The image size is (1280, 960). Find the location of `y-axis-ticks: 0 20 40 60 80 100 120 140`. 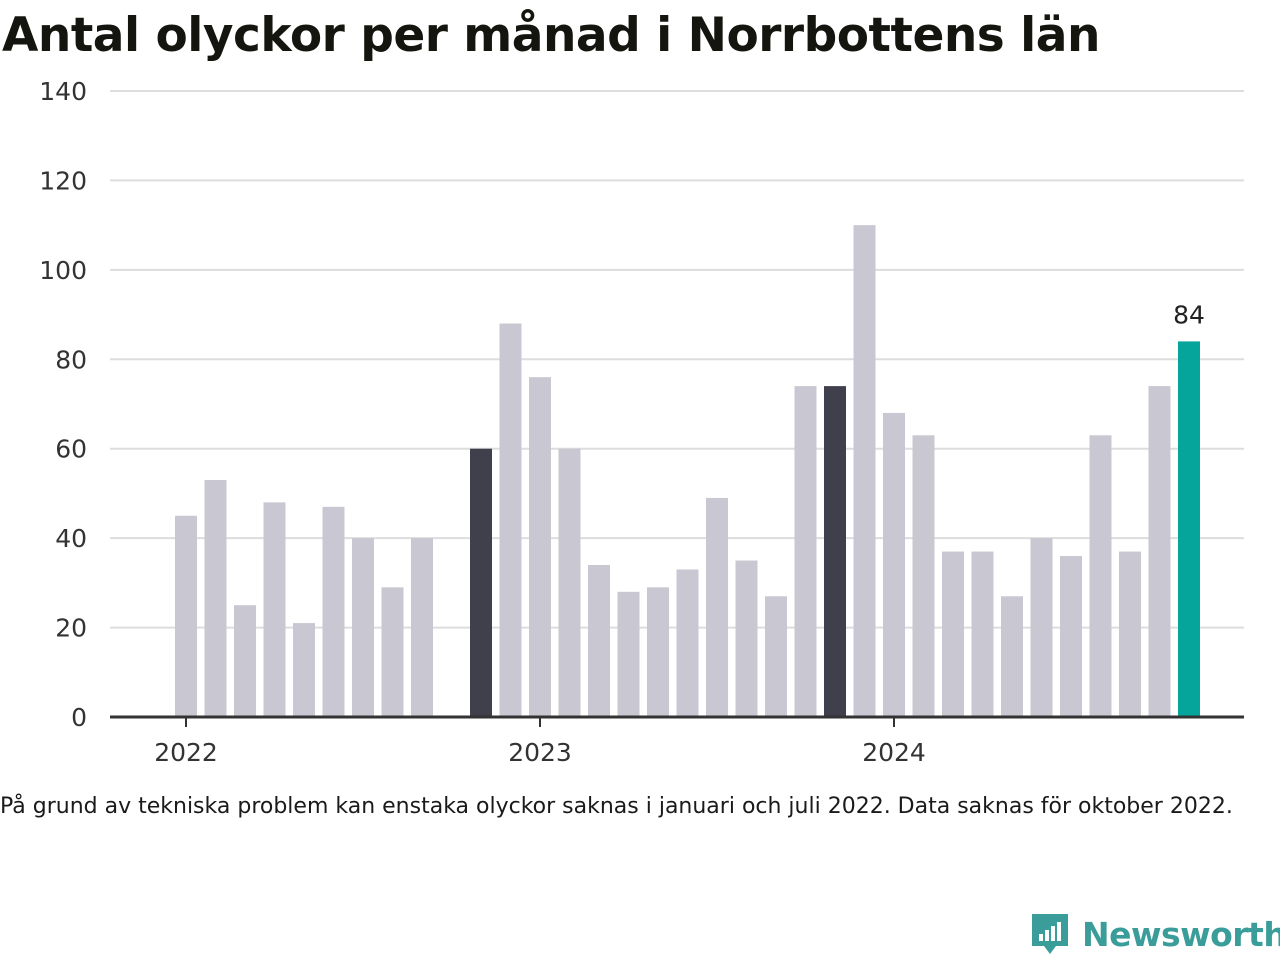

y-axis-ticks: 0 20 40 60 80 100 120 140 is located at coordinates (63, 404).